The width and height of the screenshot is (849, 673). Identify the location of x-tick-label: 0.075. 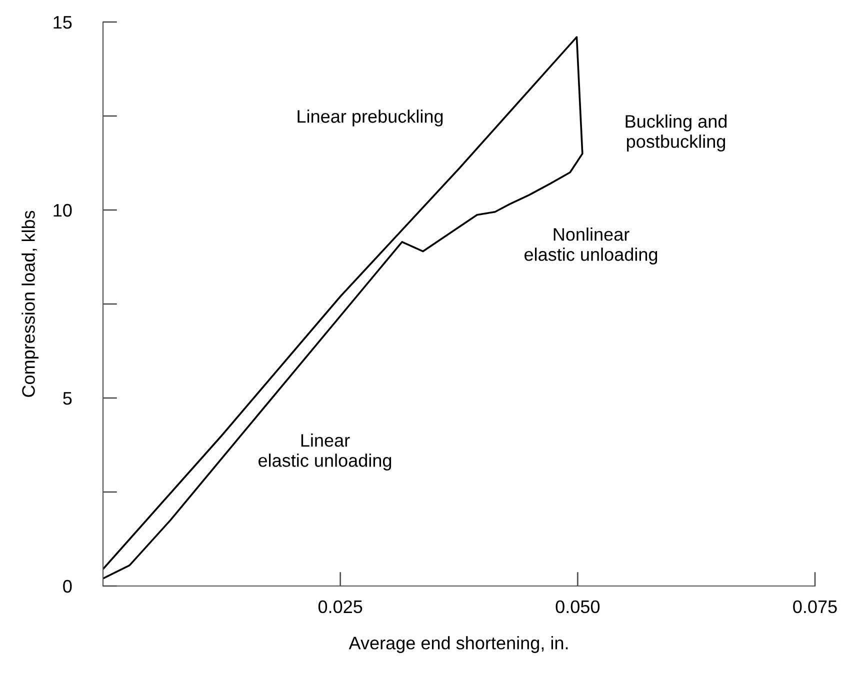
(815, 607).